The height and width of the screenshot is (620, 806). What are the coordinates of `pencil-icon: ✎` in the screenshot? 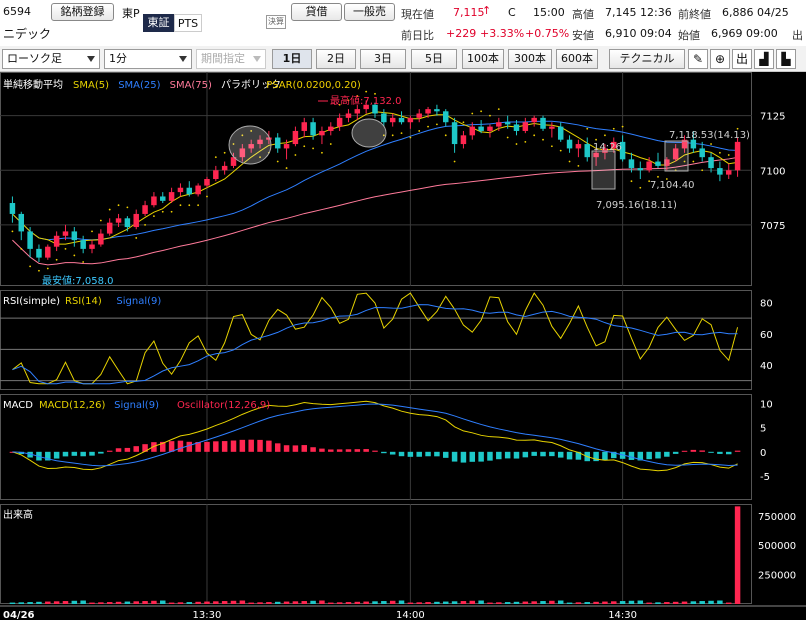 It's located at (698, 59).